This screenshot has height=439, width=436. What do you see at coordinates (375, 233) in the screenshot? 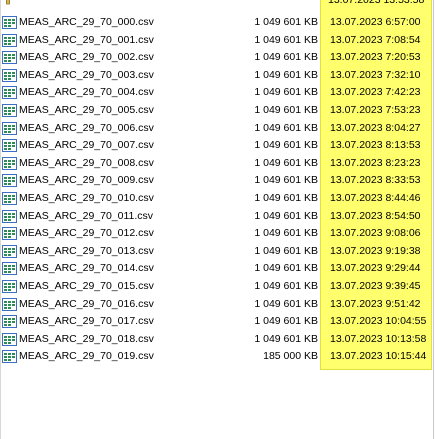
I see `file-modified-date: 13.07.2023 9:08:06` at bounding box center [375, 233].